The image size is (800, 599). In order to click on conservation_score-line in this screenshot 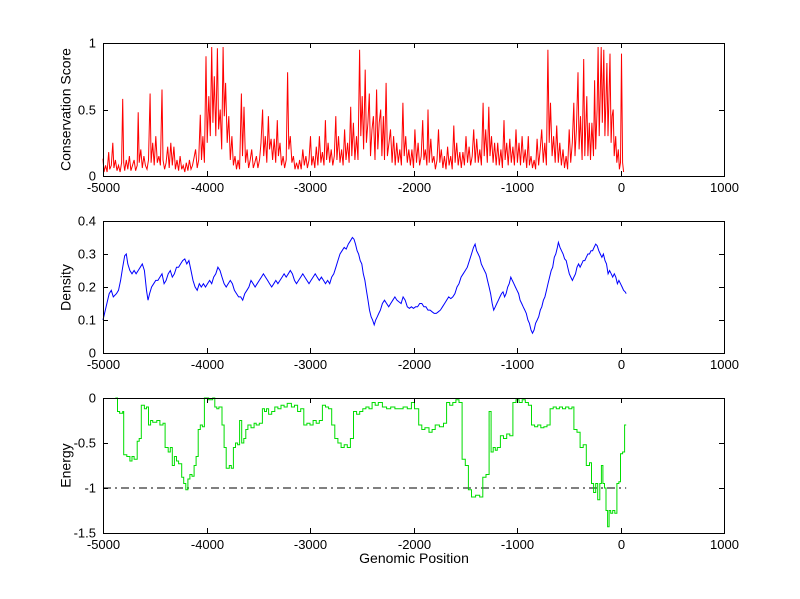, I will do `click(363, 109)`.